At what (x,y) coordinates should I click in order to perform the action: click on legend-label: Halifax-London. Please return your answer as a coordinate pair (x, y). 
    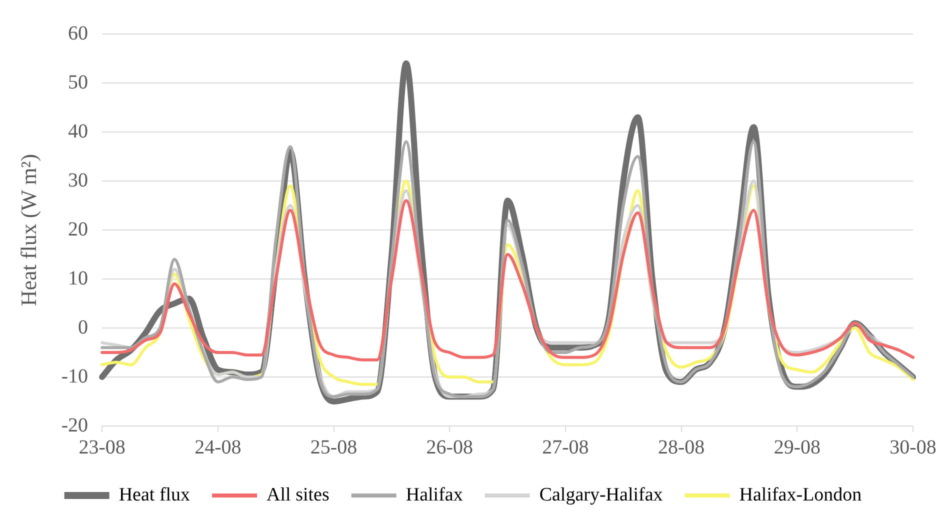
    Looking at the image, I should click on (800, 495).